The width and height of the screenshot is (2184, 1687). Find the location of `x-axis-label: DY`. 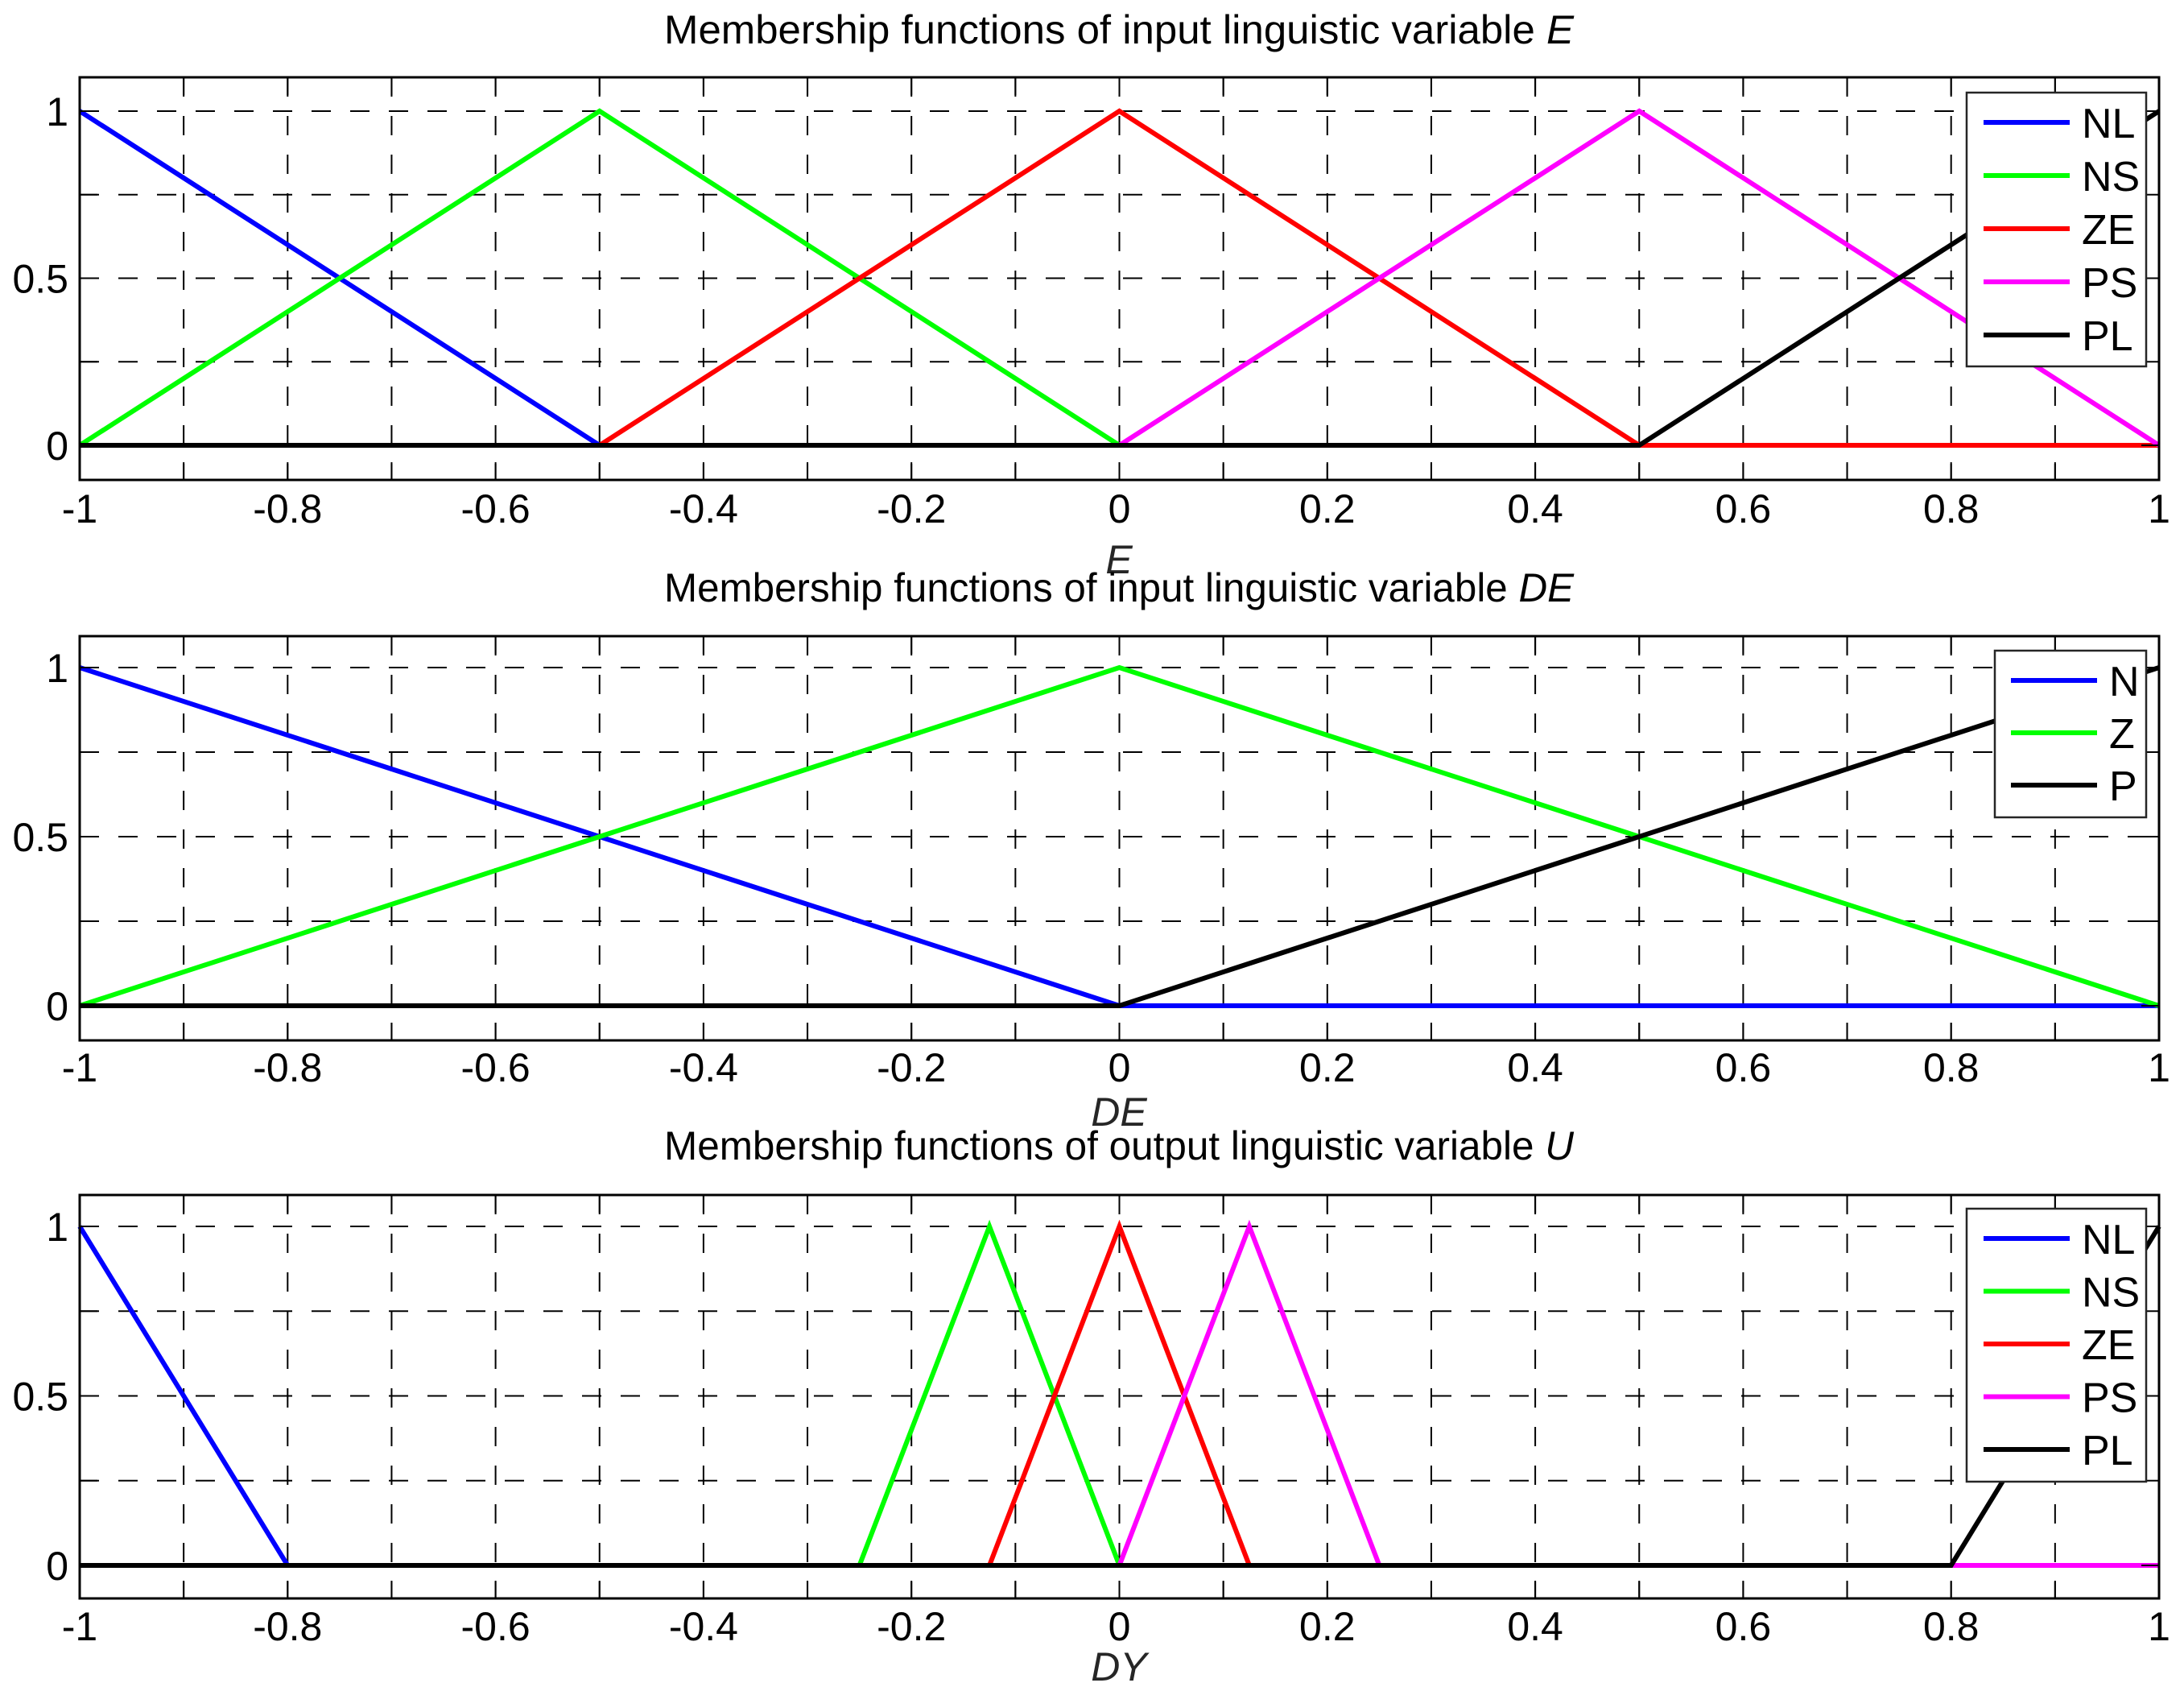

x-axis-label: DY is located at coordinates (1120, 1666).